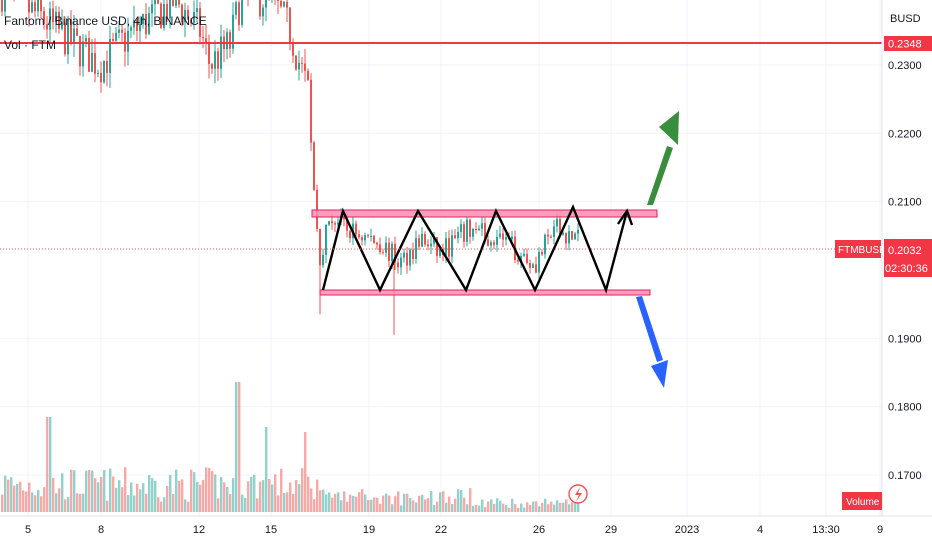 The image size is (932, 550). What do you see at coordinates (484, 213) in the screenshot?
I see `range-top-band` at bounding box center [484, 213].